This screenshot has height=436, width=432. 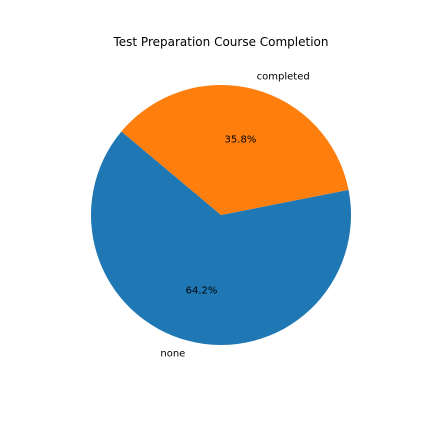 I want to click on pie-pct-none: 64.2%, so click(x=202, y=291).